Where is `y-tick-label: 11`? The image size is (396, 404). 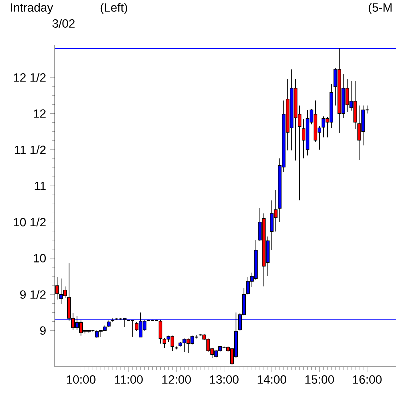
y-tick-label: 11 is located at coordinates (40, 186).